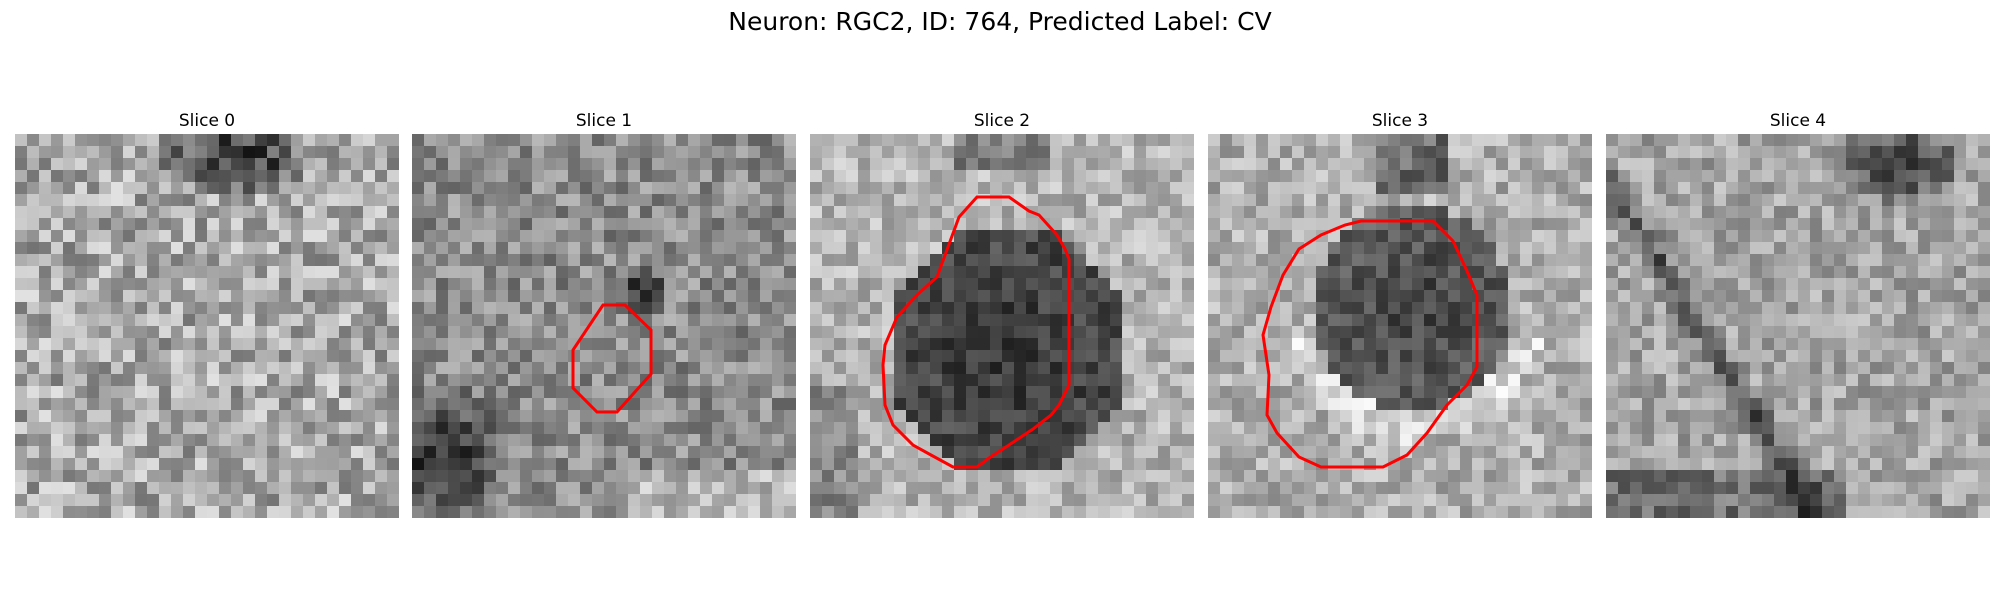 This screenshot has width=2000, height=600. Describe the element at coordinates (604, 121) in the screenshot. I see `slice-title-1: Slice 1` at that location.